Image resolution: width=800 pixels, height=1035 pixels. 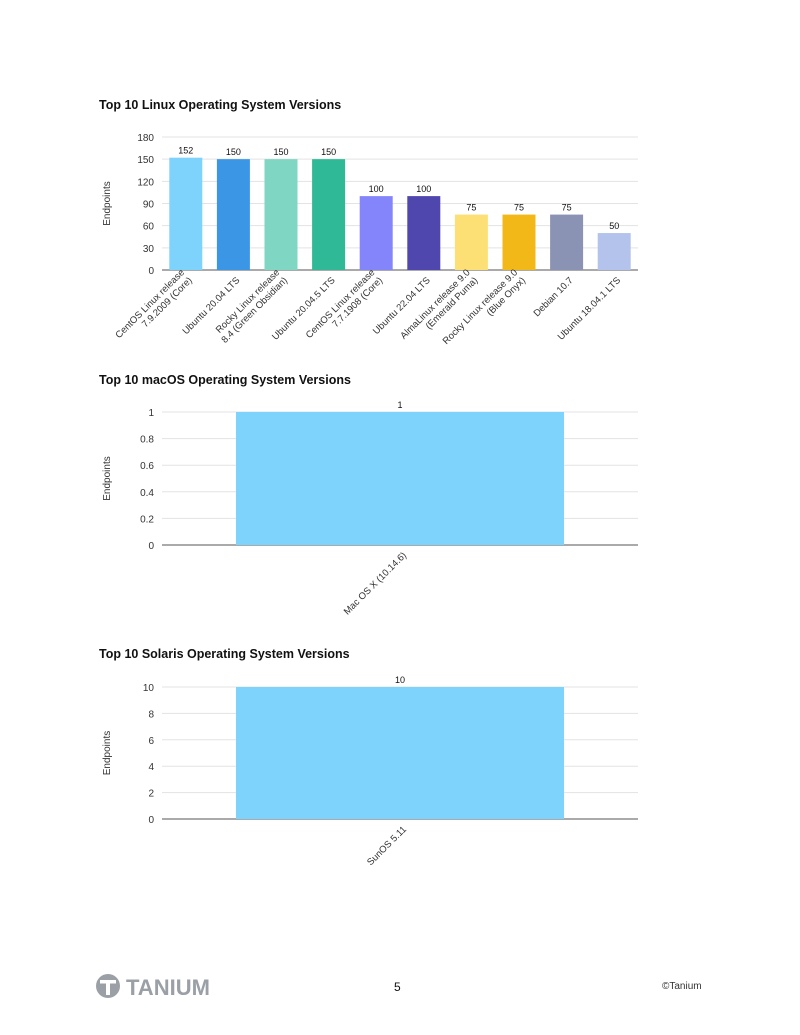 What do you see at coordinates (439, 304) in the screenshot?
I see `x-tick-label: AlmaLinux release 9.0(Emerald Puma)` at bounding box center [439, 304].